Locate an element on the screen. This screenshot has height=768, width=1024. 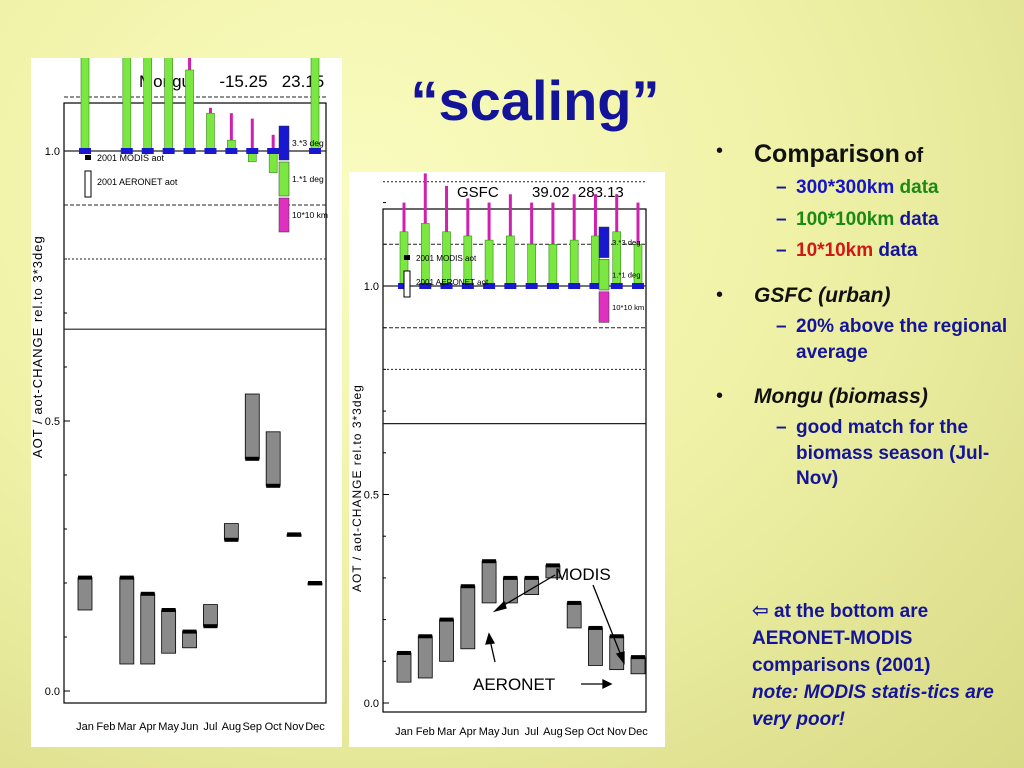
sub-bullet-100km: –100*100km data is located at coordinates (857, 219).